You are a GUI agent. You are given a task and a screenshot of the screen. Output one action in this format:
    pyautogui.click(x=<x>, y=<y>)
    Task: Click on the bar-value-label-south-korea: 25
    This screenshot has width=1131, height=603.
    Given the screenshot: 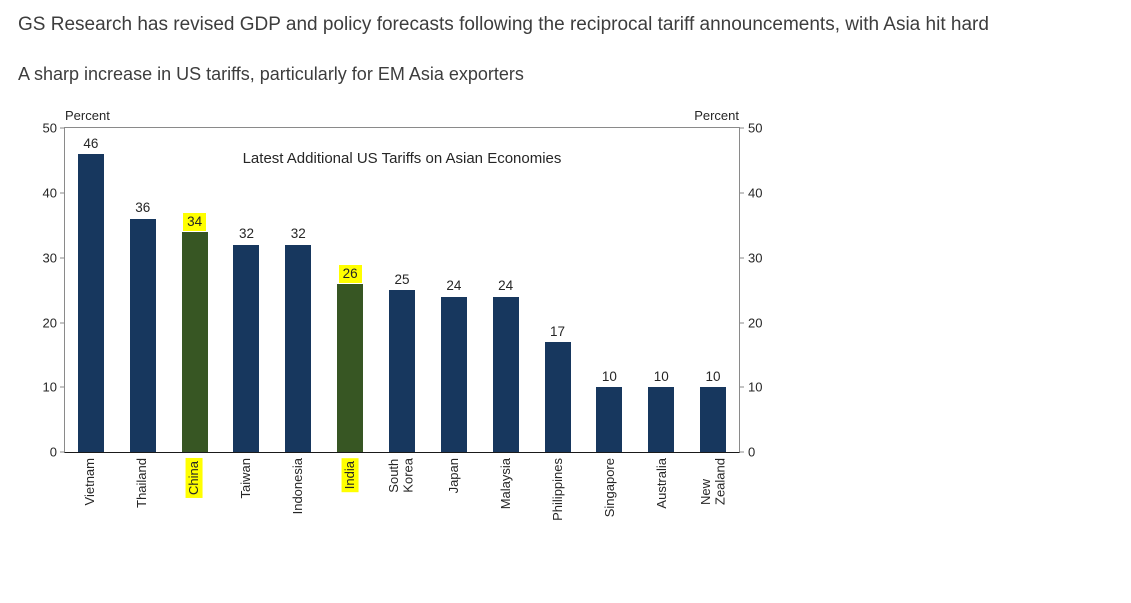 What is the action you would take?
    pyautogui.click(x=402, y=279)
    